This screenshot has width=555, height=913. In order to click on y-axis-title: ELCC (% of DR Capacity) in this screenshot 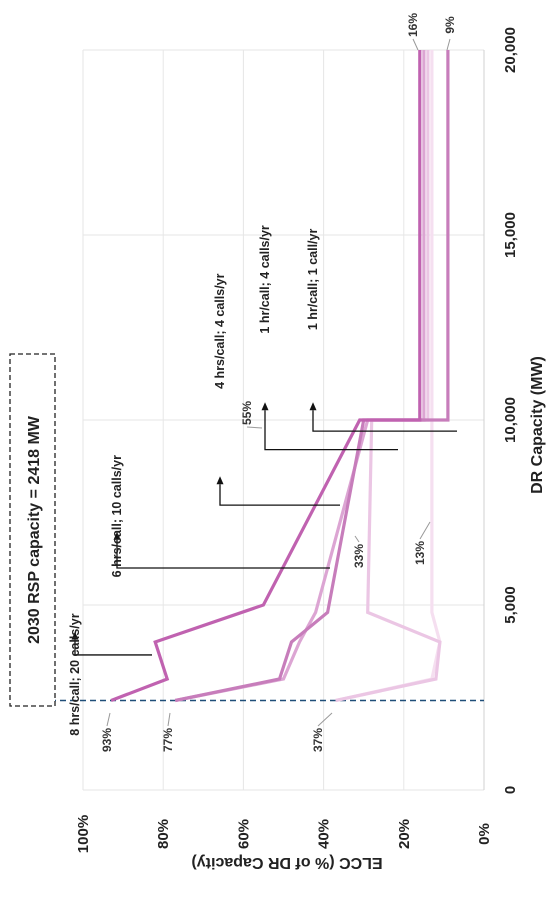, I will do `click(286, 862)`.